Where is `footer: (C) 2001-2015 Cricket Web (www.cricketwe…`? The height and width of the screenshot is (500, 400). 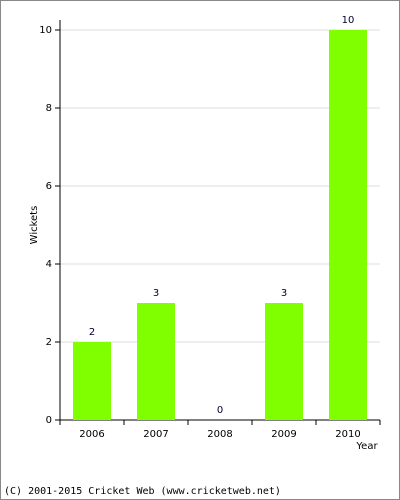
footer: (C) 2001-2015 Cricket Web (www.cricketwe… is located at coordinates (142, 491).